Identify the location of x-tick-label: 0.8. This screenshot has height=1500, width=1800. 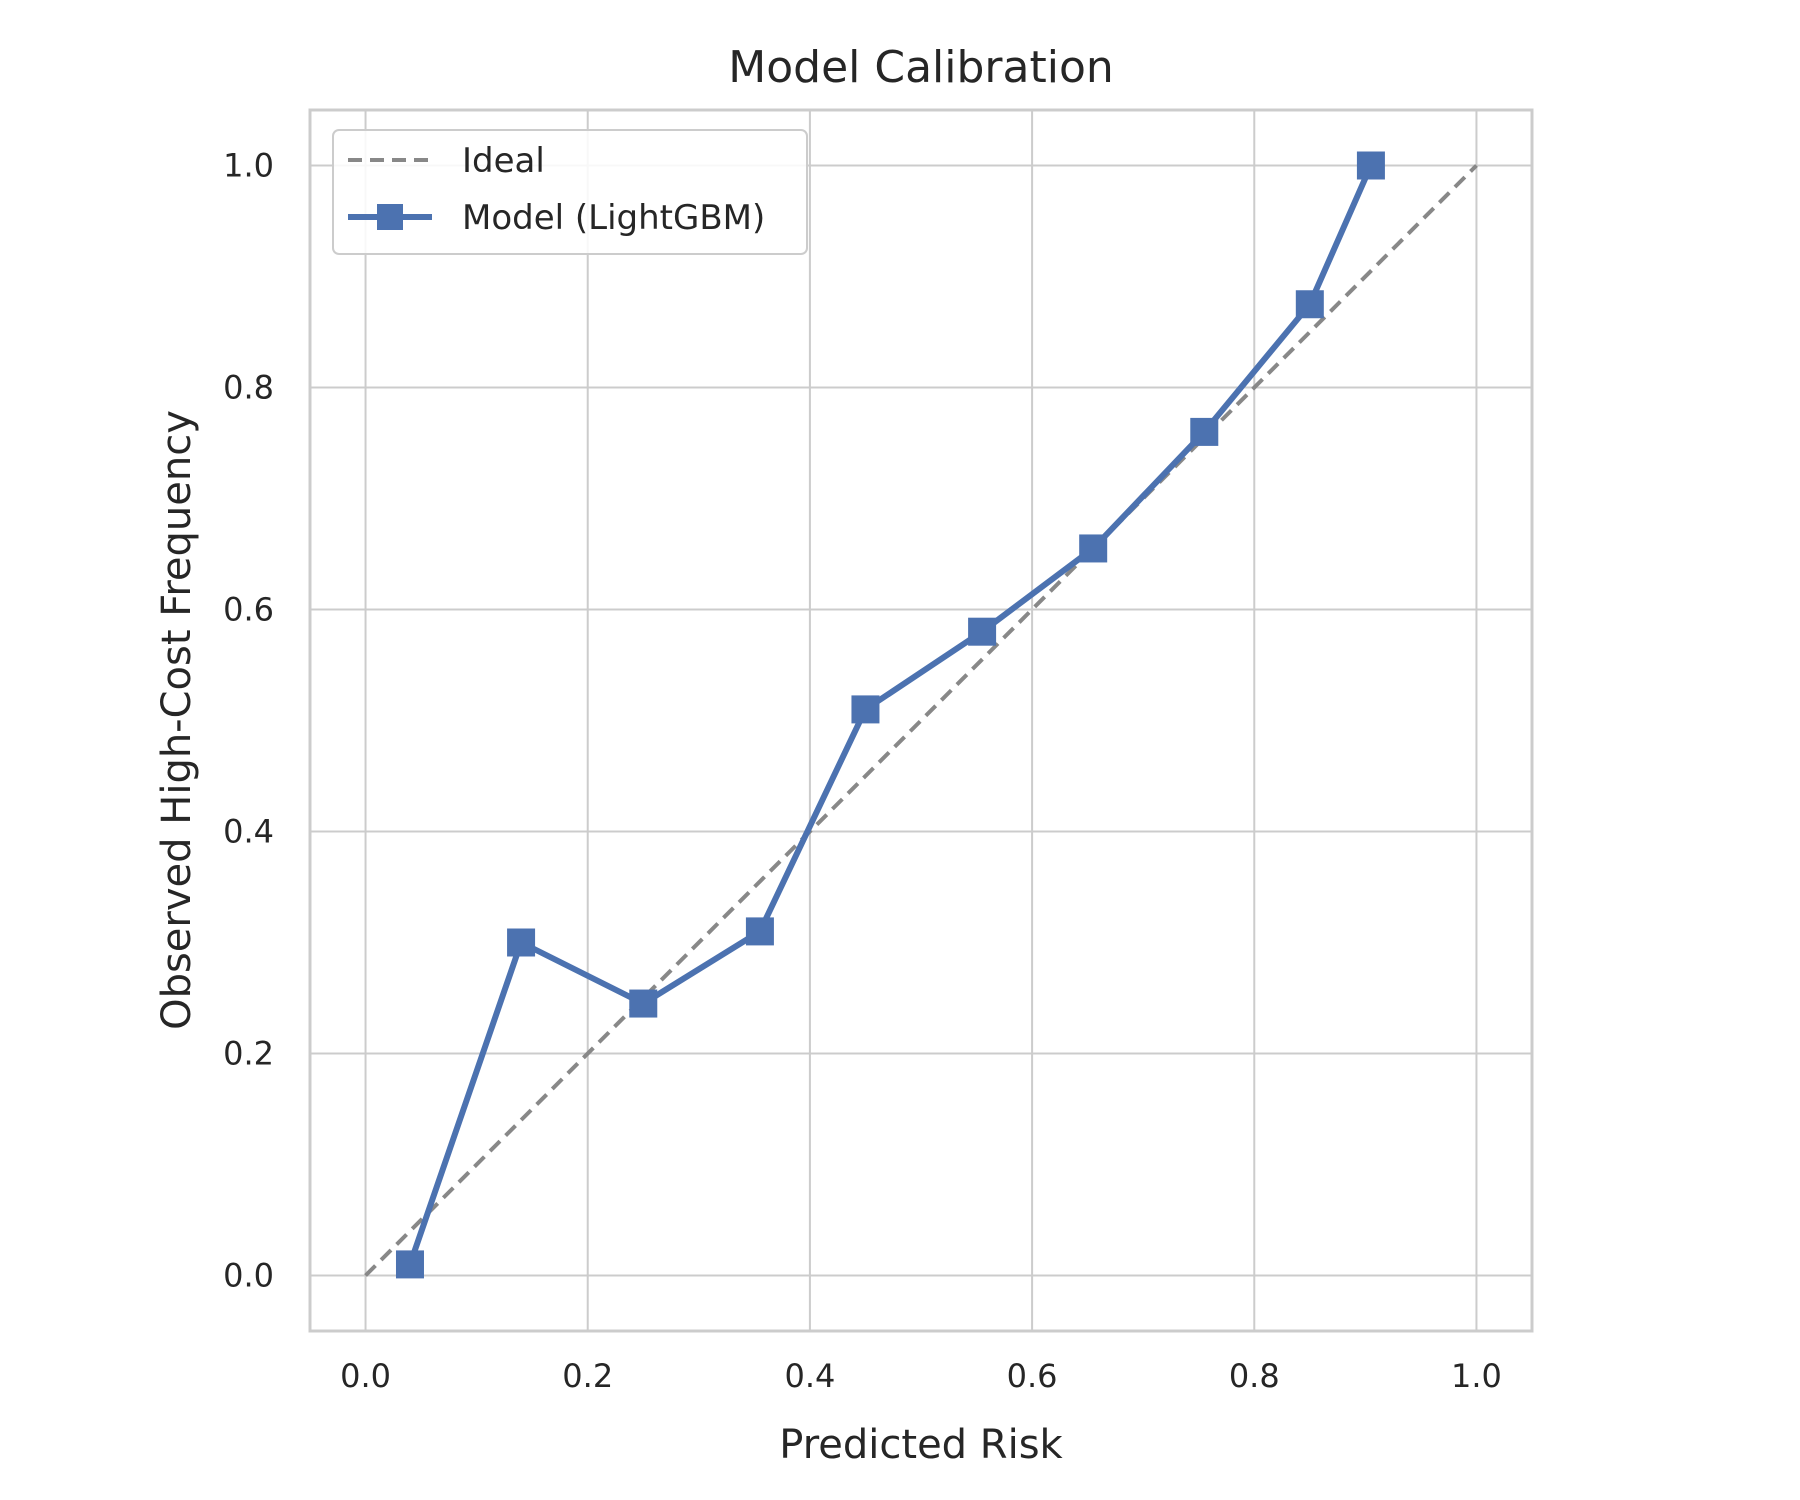
(1254, 1376).